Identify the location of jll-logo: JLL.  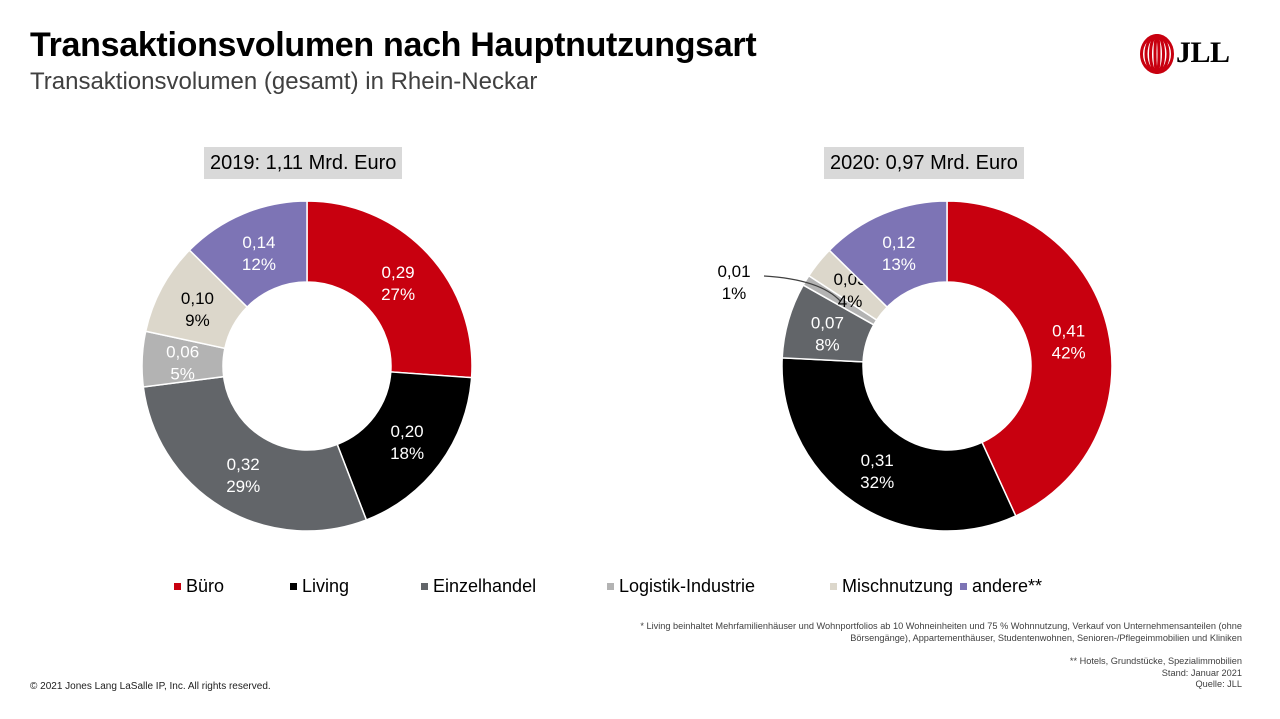
(1195, 54).